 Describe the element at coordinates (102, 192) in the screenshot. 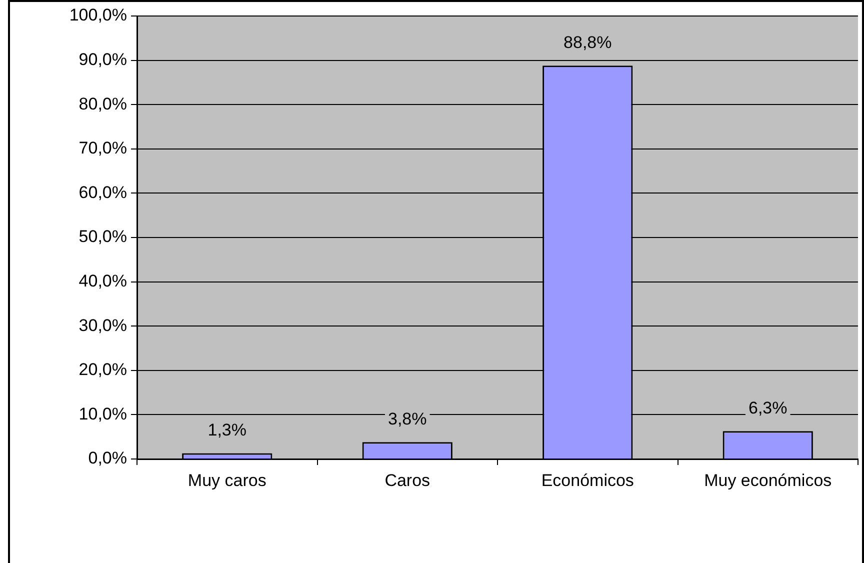

I see `y-tick-label: 60,0%` at that location.